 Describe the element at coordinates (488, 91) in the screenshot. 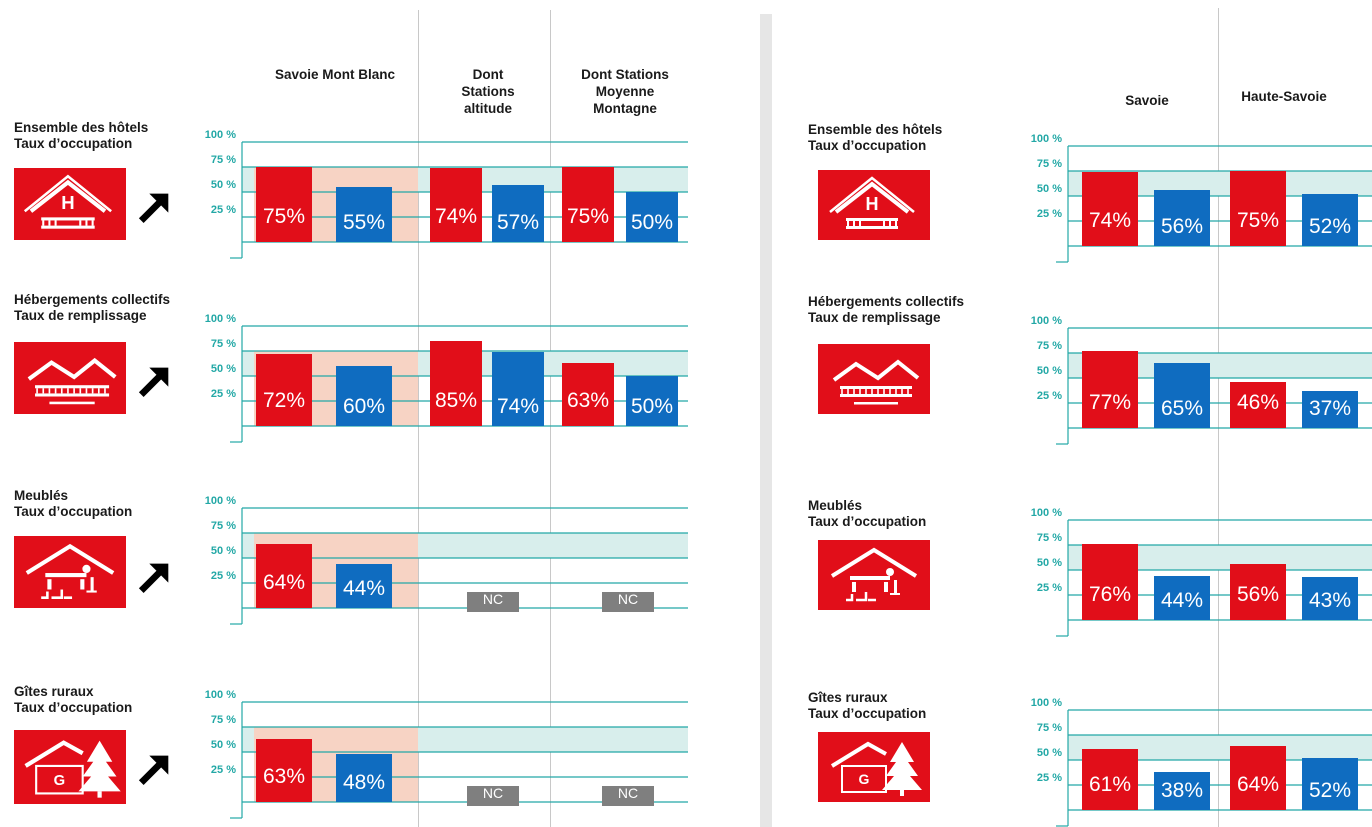

I see `column-header-stations-altitude: Dont Stations altitude` at that location.